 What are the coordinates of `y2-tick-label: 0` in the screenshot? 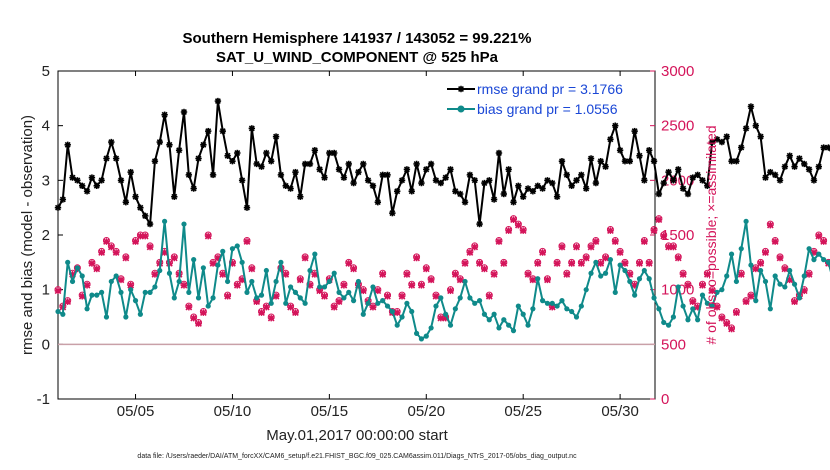 It's located at (665, 399).